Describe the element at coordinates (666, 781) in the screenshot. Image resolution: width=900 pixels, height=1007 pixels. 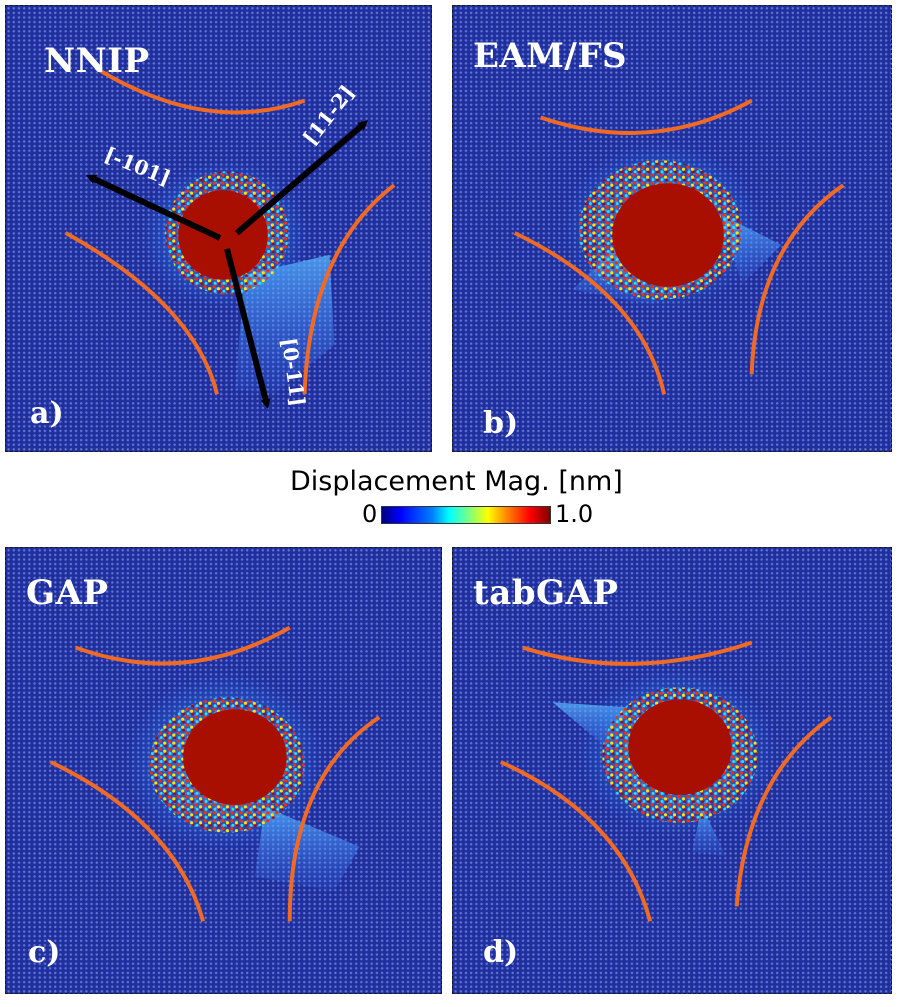
I see `defect-map-tabgap` at that location.